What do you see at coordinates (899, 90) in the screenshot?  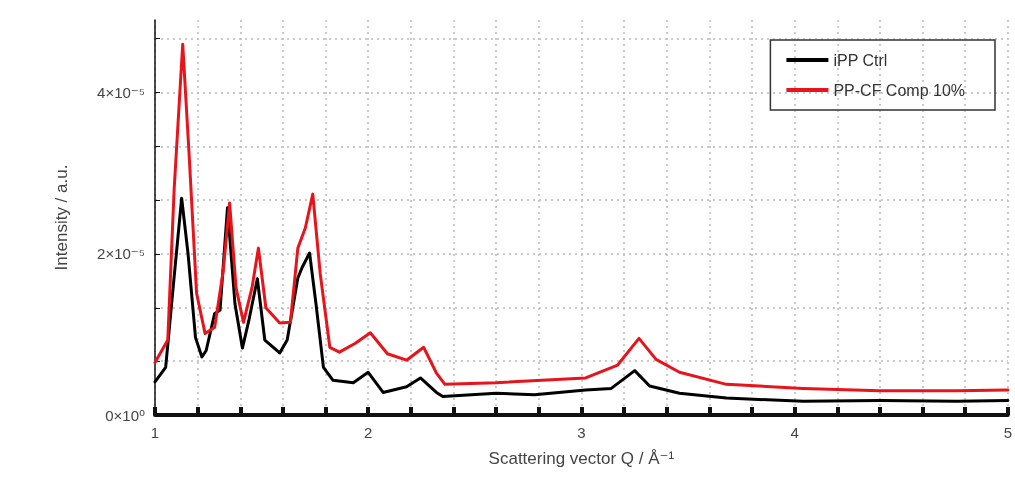 I see `legend-label: PP-CF Comp 10%` at bounding box center [899, 90].